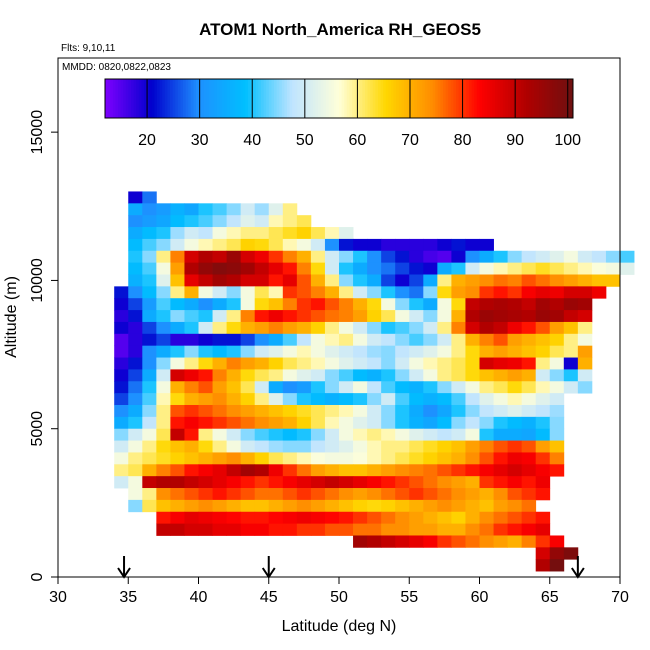  What do you see at coordinates (463, 140) in the screenshot?
I see `colorbar-tick-label: 80` at bounding box center [463, 140].